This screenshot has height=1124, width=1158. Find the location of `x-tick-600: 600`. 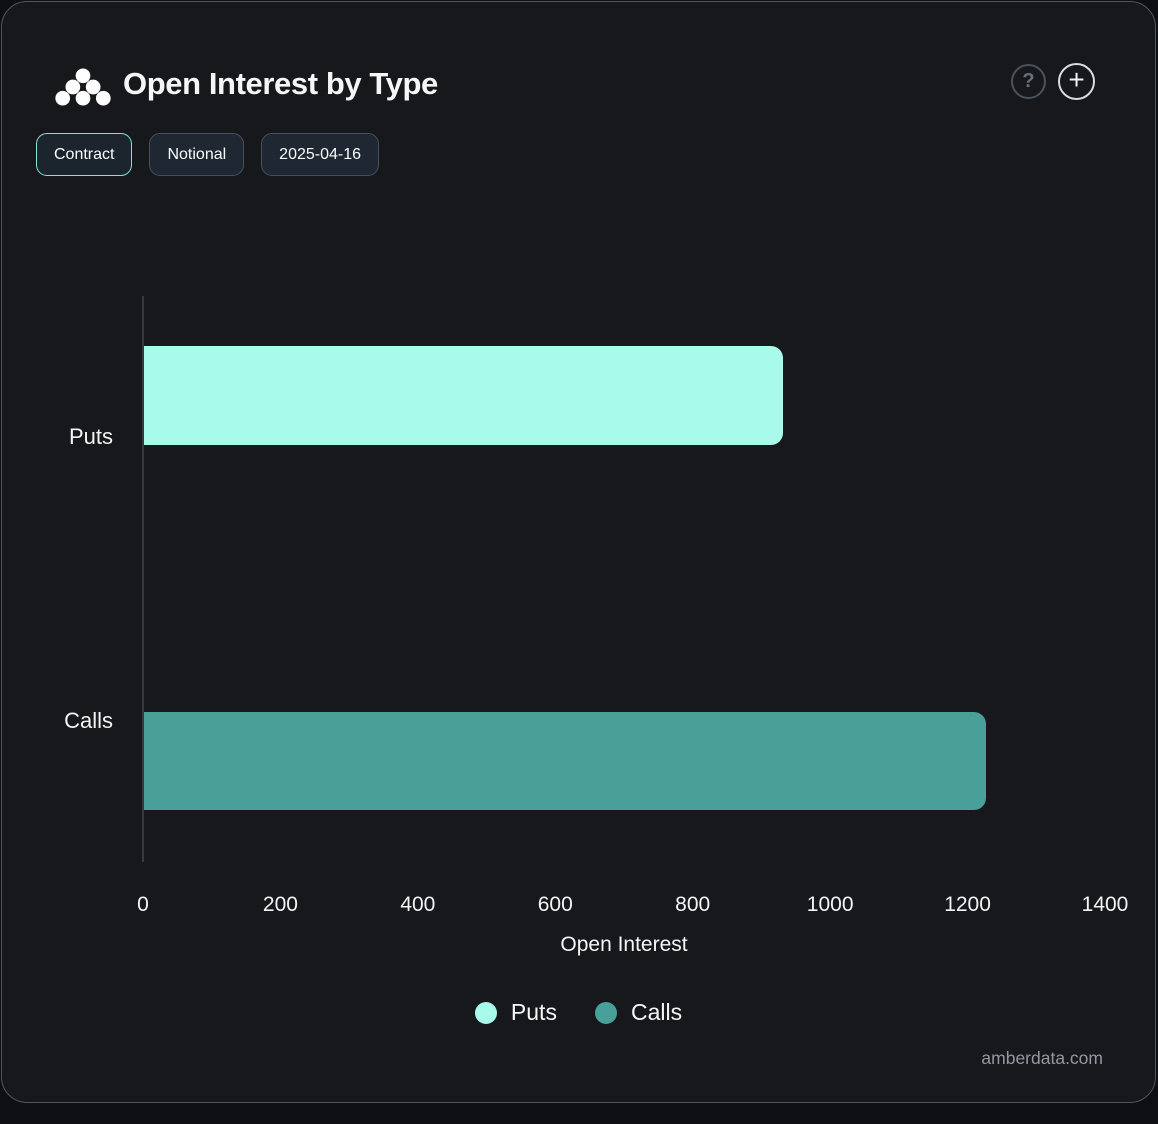

x-tick-600: 600 is located at coordinates (555, 904).